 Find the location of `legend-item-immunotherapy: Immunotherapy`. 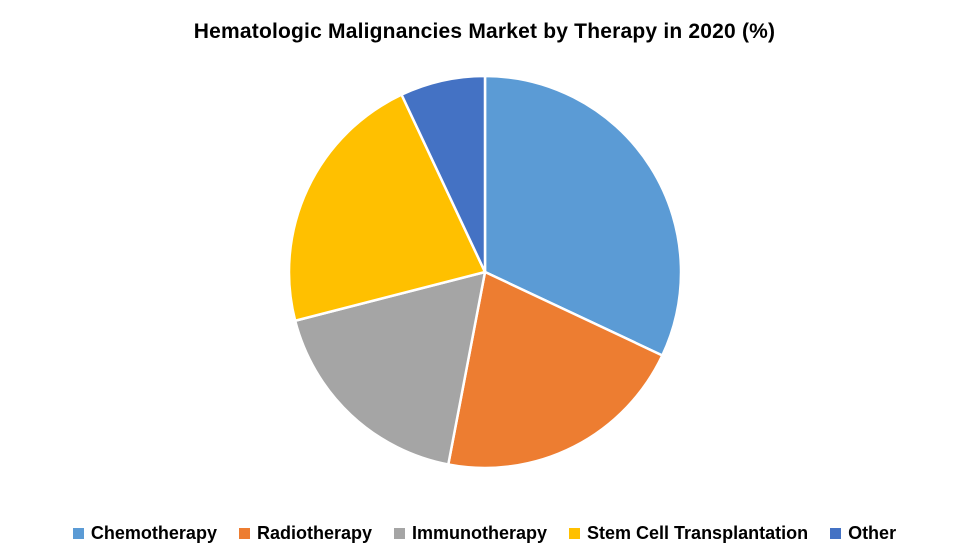

legend-item-immunotherapy: Immunotherapy is located at coordinates (470, 533).